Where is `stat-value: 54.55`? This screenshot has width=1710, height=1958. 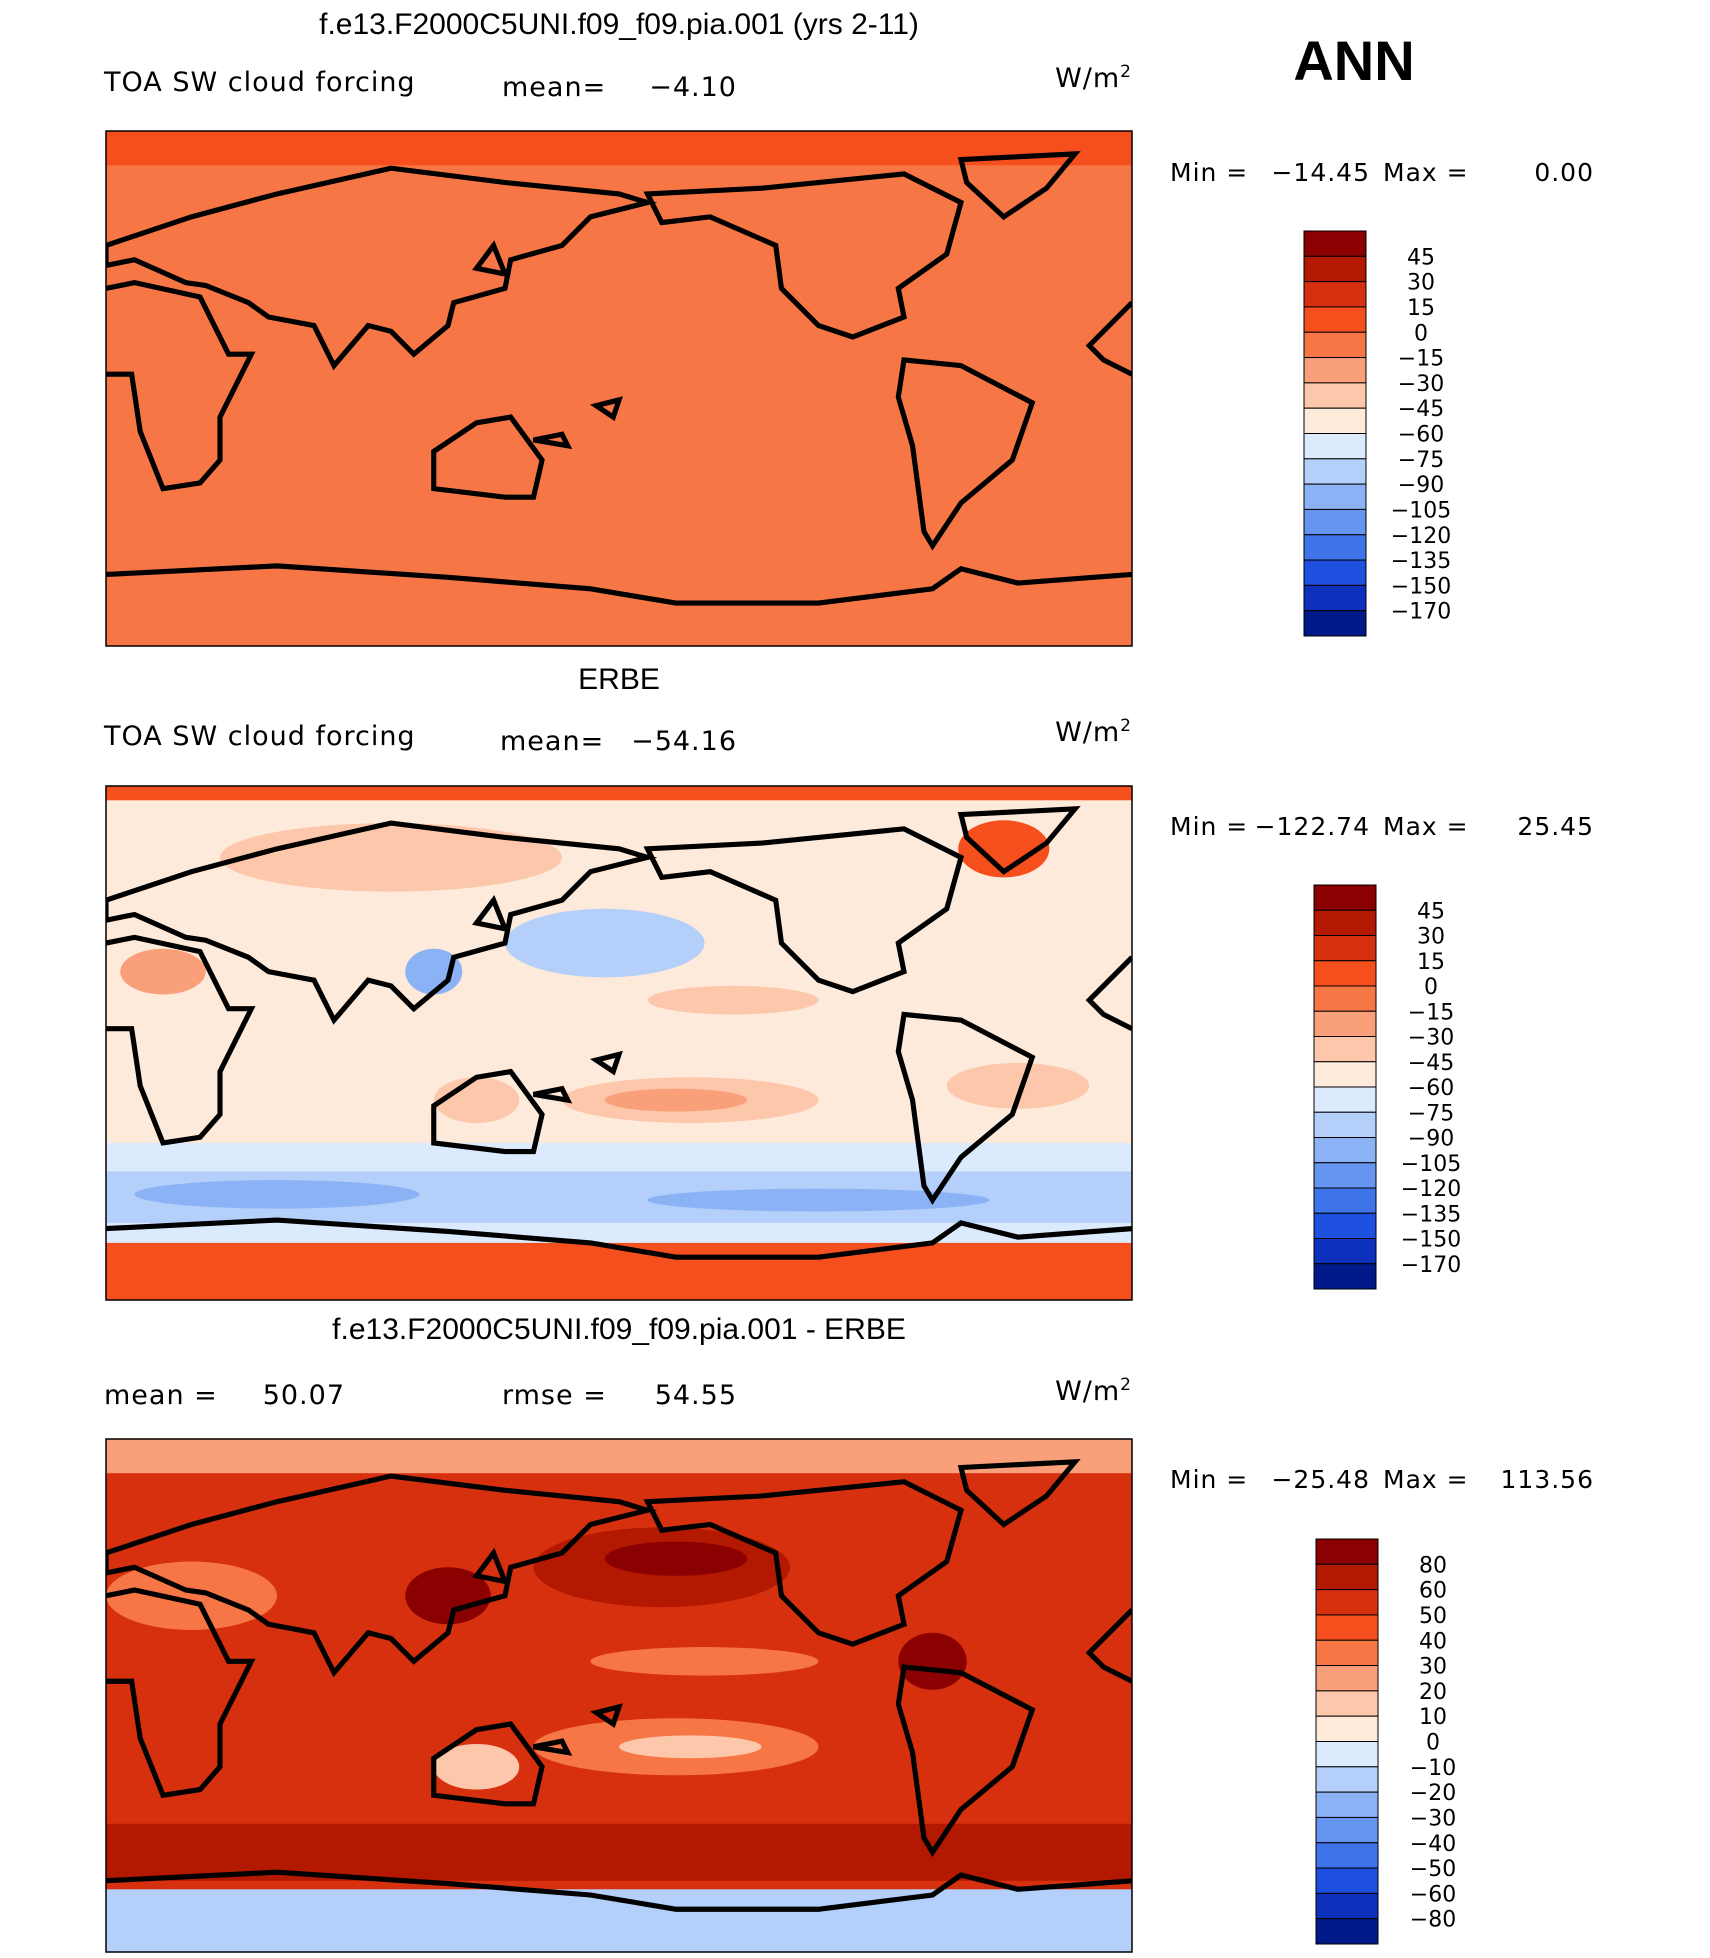 stat-value: 54.55 is located at coordinates (696, 1395).